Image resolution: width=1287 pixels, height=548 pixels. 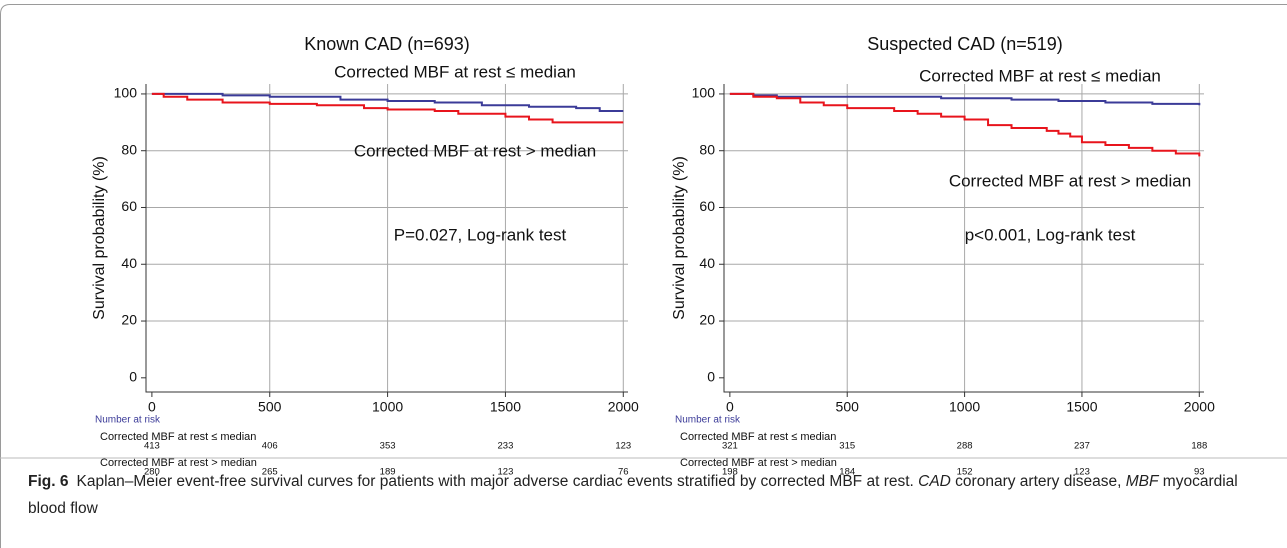 I want to click on risk-count: 406, so click(x=270, y=446).